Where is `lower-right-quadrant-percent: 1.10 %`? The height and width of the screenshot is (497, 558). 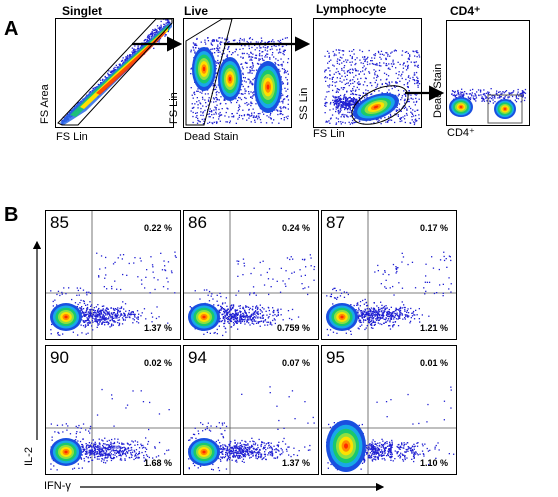
lower-right-quadrant-percent: 1.10 % is located at coordinates (433, 463).